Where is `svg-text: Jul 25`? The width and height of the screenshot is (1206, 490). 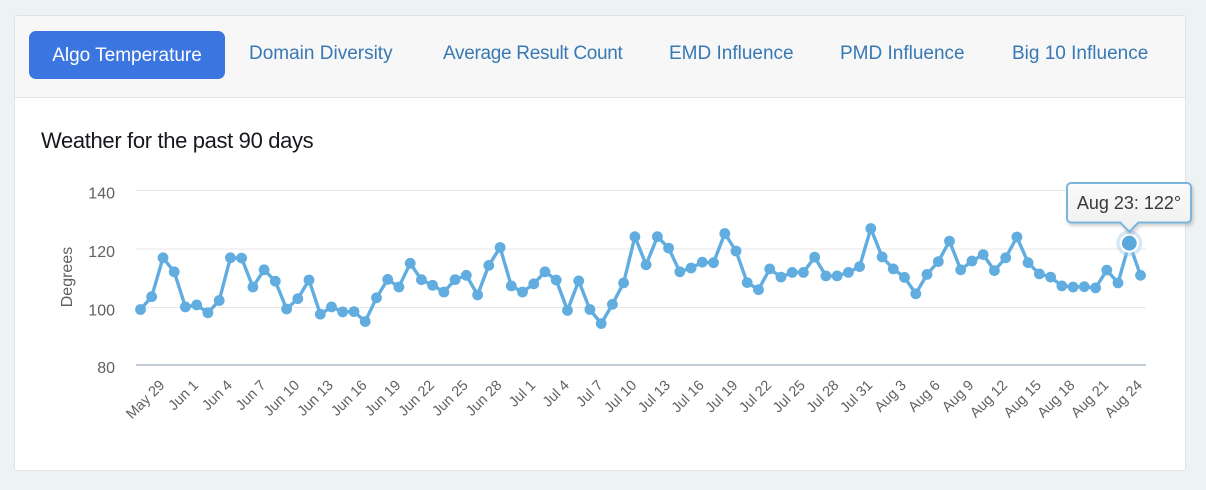
svg-text: Jul 25 is located at coordinates (789, 397).